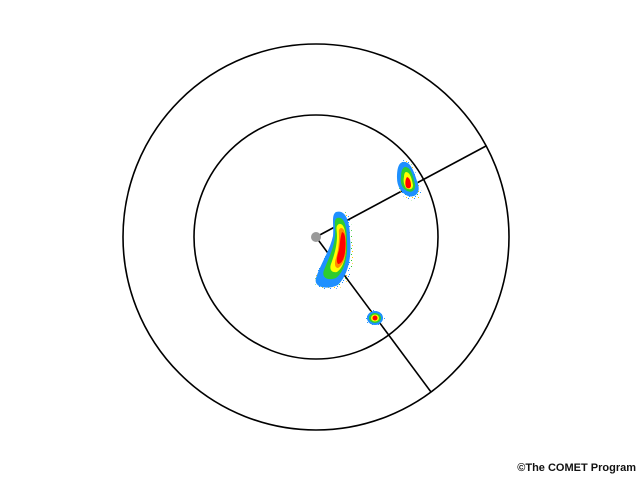  I want to click on copyright-credit: ©The COMET Program, so click(576, 468).